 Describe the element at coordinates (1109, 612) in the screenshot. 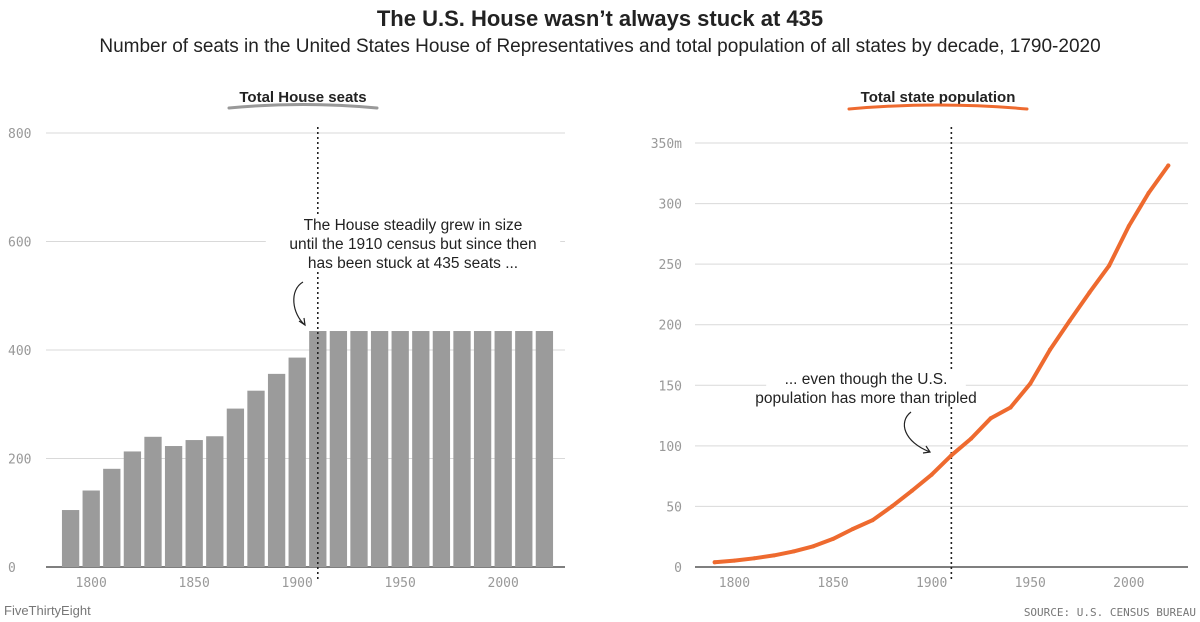

I see `source-credit: SOURCE: U.S. CENSUS BUREAU` at that location.